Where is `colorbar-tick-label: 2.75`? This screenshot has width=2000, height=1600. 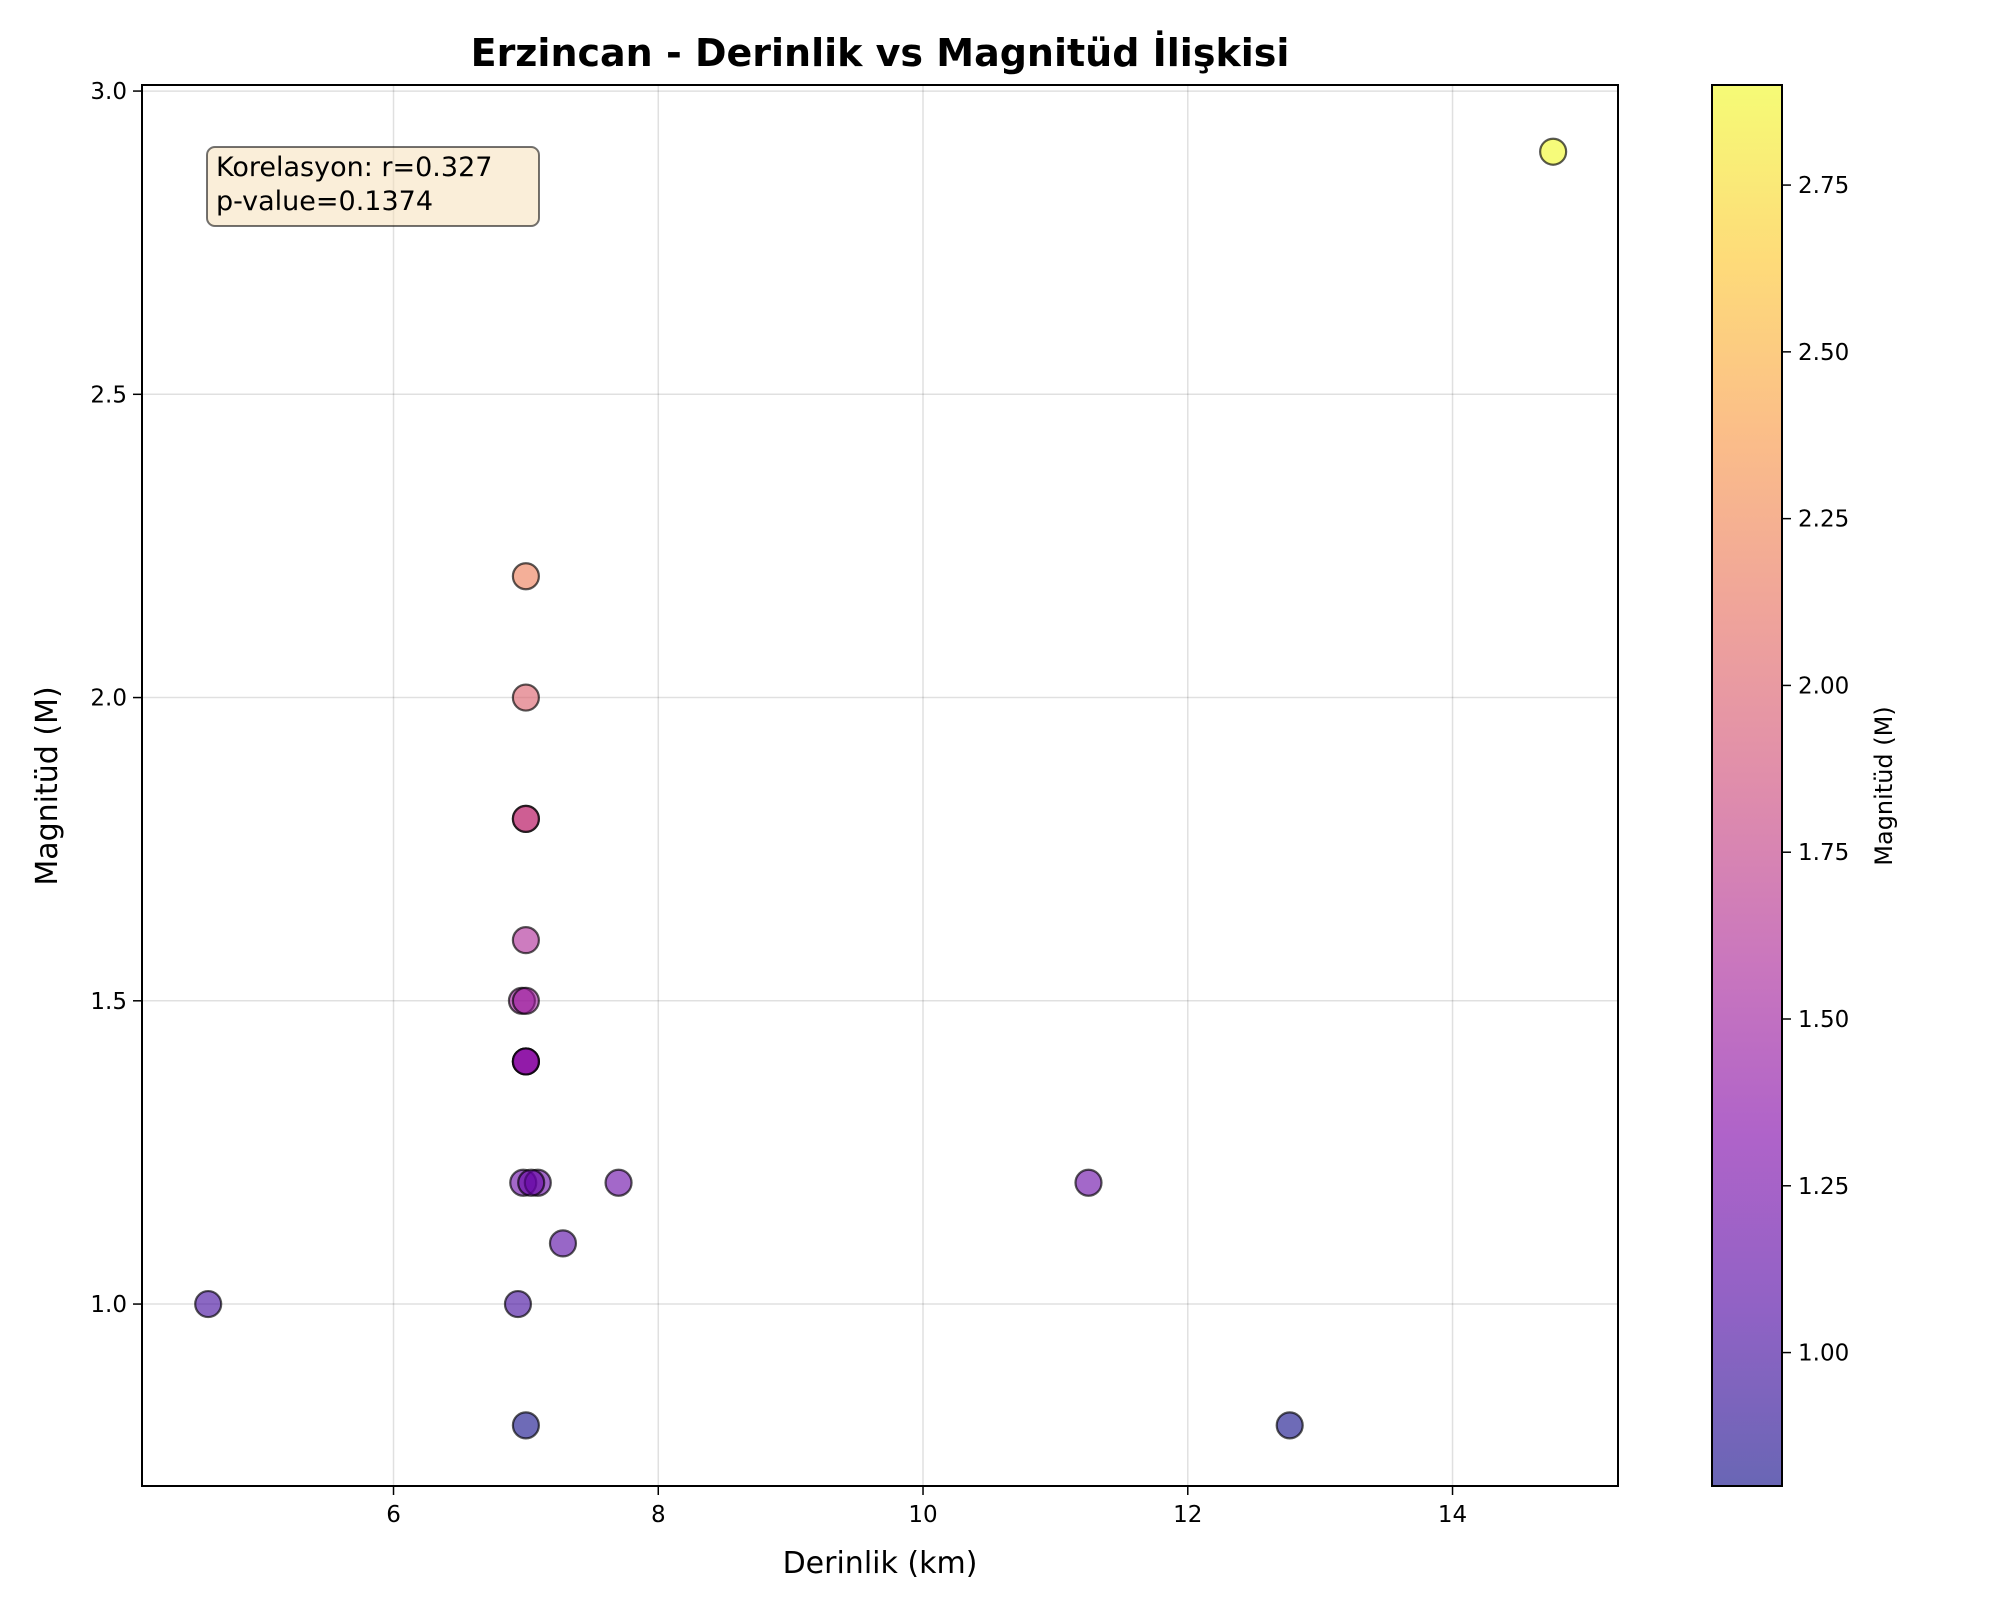
colorbar-tick-label: 2.75 is located at coordinates (1823, 186).